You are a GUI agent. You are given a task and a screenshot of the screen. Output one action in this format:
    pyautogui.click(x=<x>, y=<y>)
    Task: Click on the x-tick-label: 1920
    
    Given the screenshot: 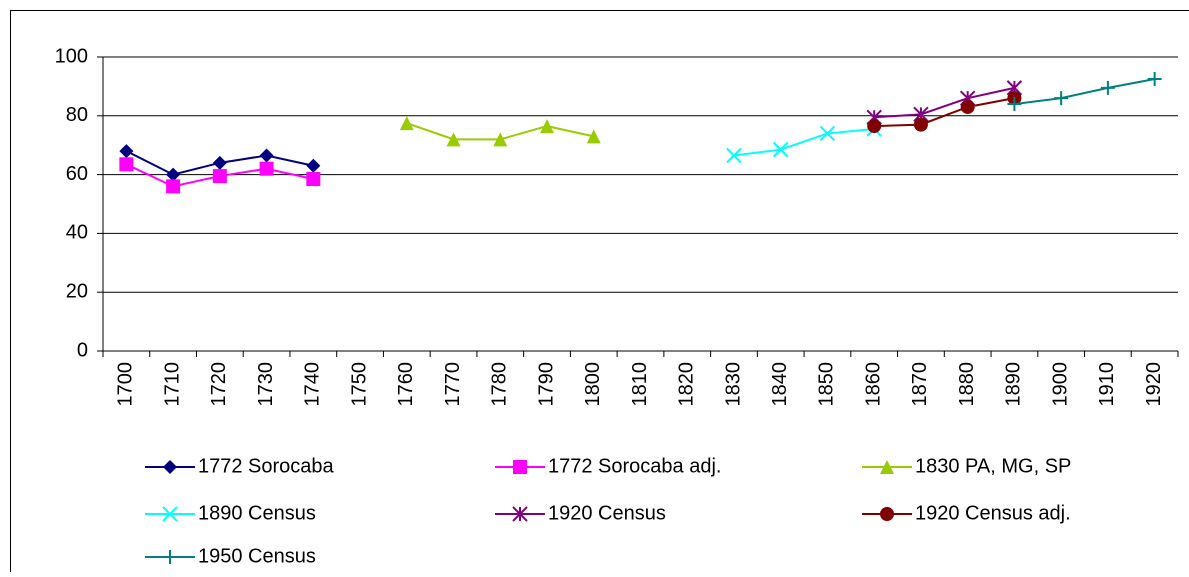 What is the action you would take?
    pyautogui.click(x=1154, y=384)
    